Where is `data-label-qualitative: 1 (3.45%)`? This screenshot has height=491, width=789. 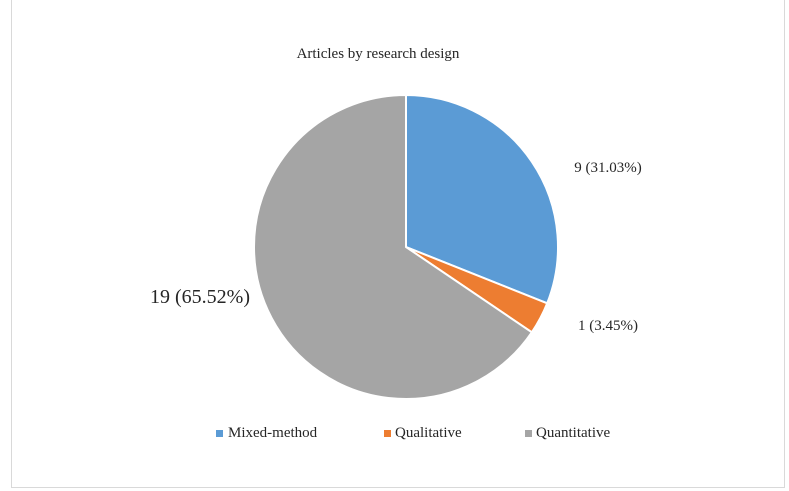 data-label-qualitative: 1 (3.45%) is located at coordinates (608, 326).